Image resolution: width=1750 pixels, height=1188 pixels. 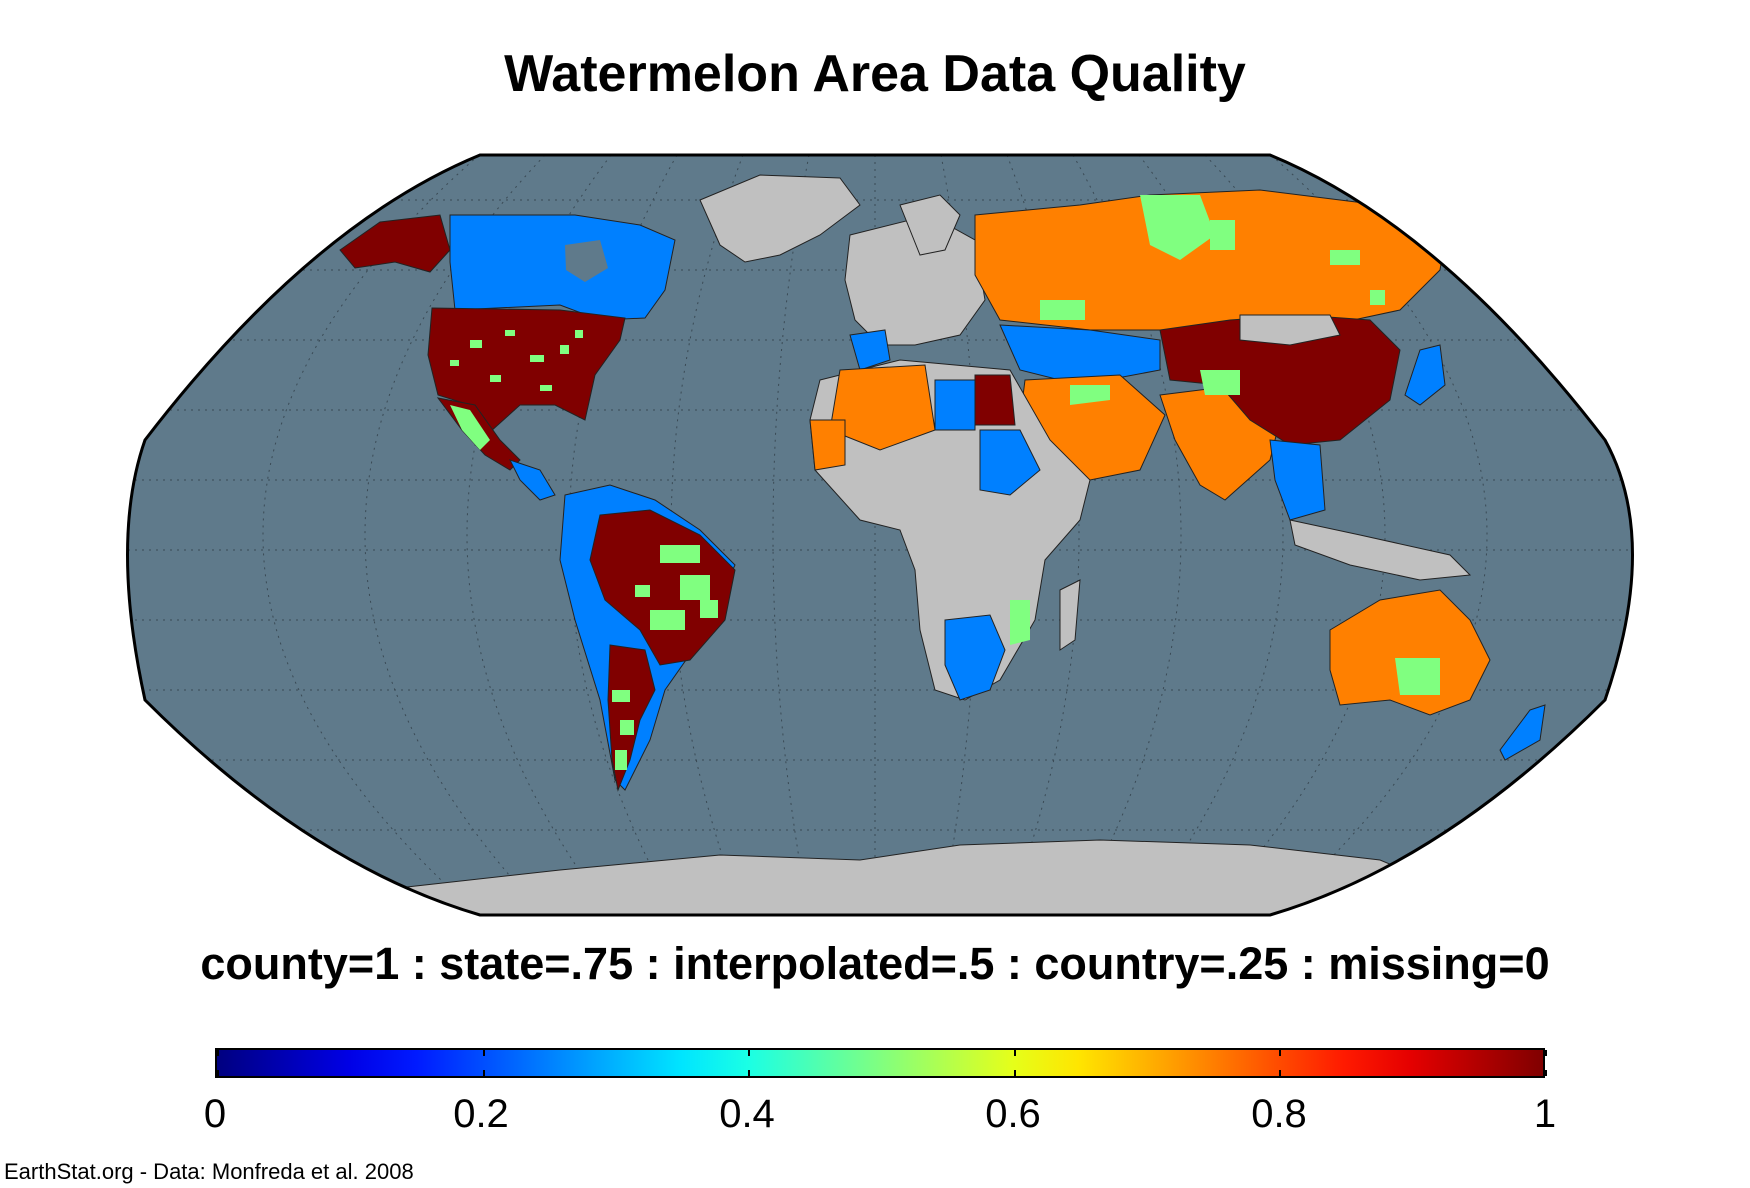 I want to click on region-southeast-asia, so click(x=1297, y=480).